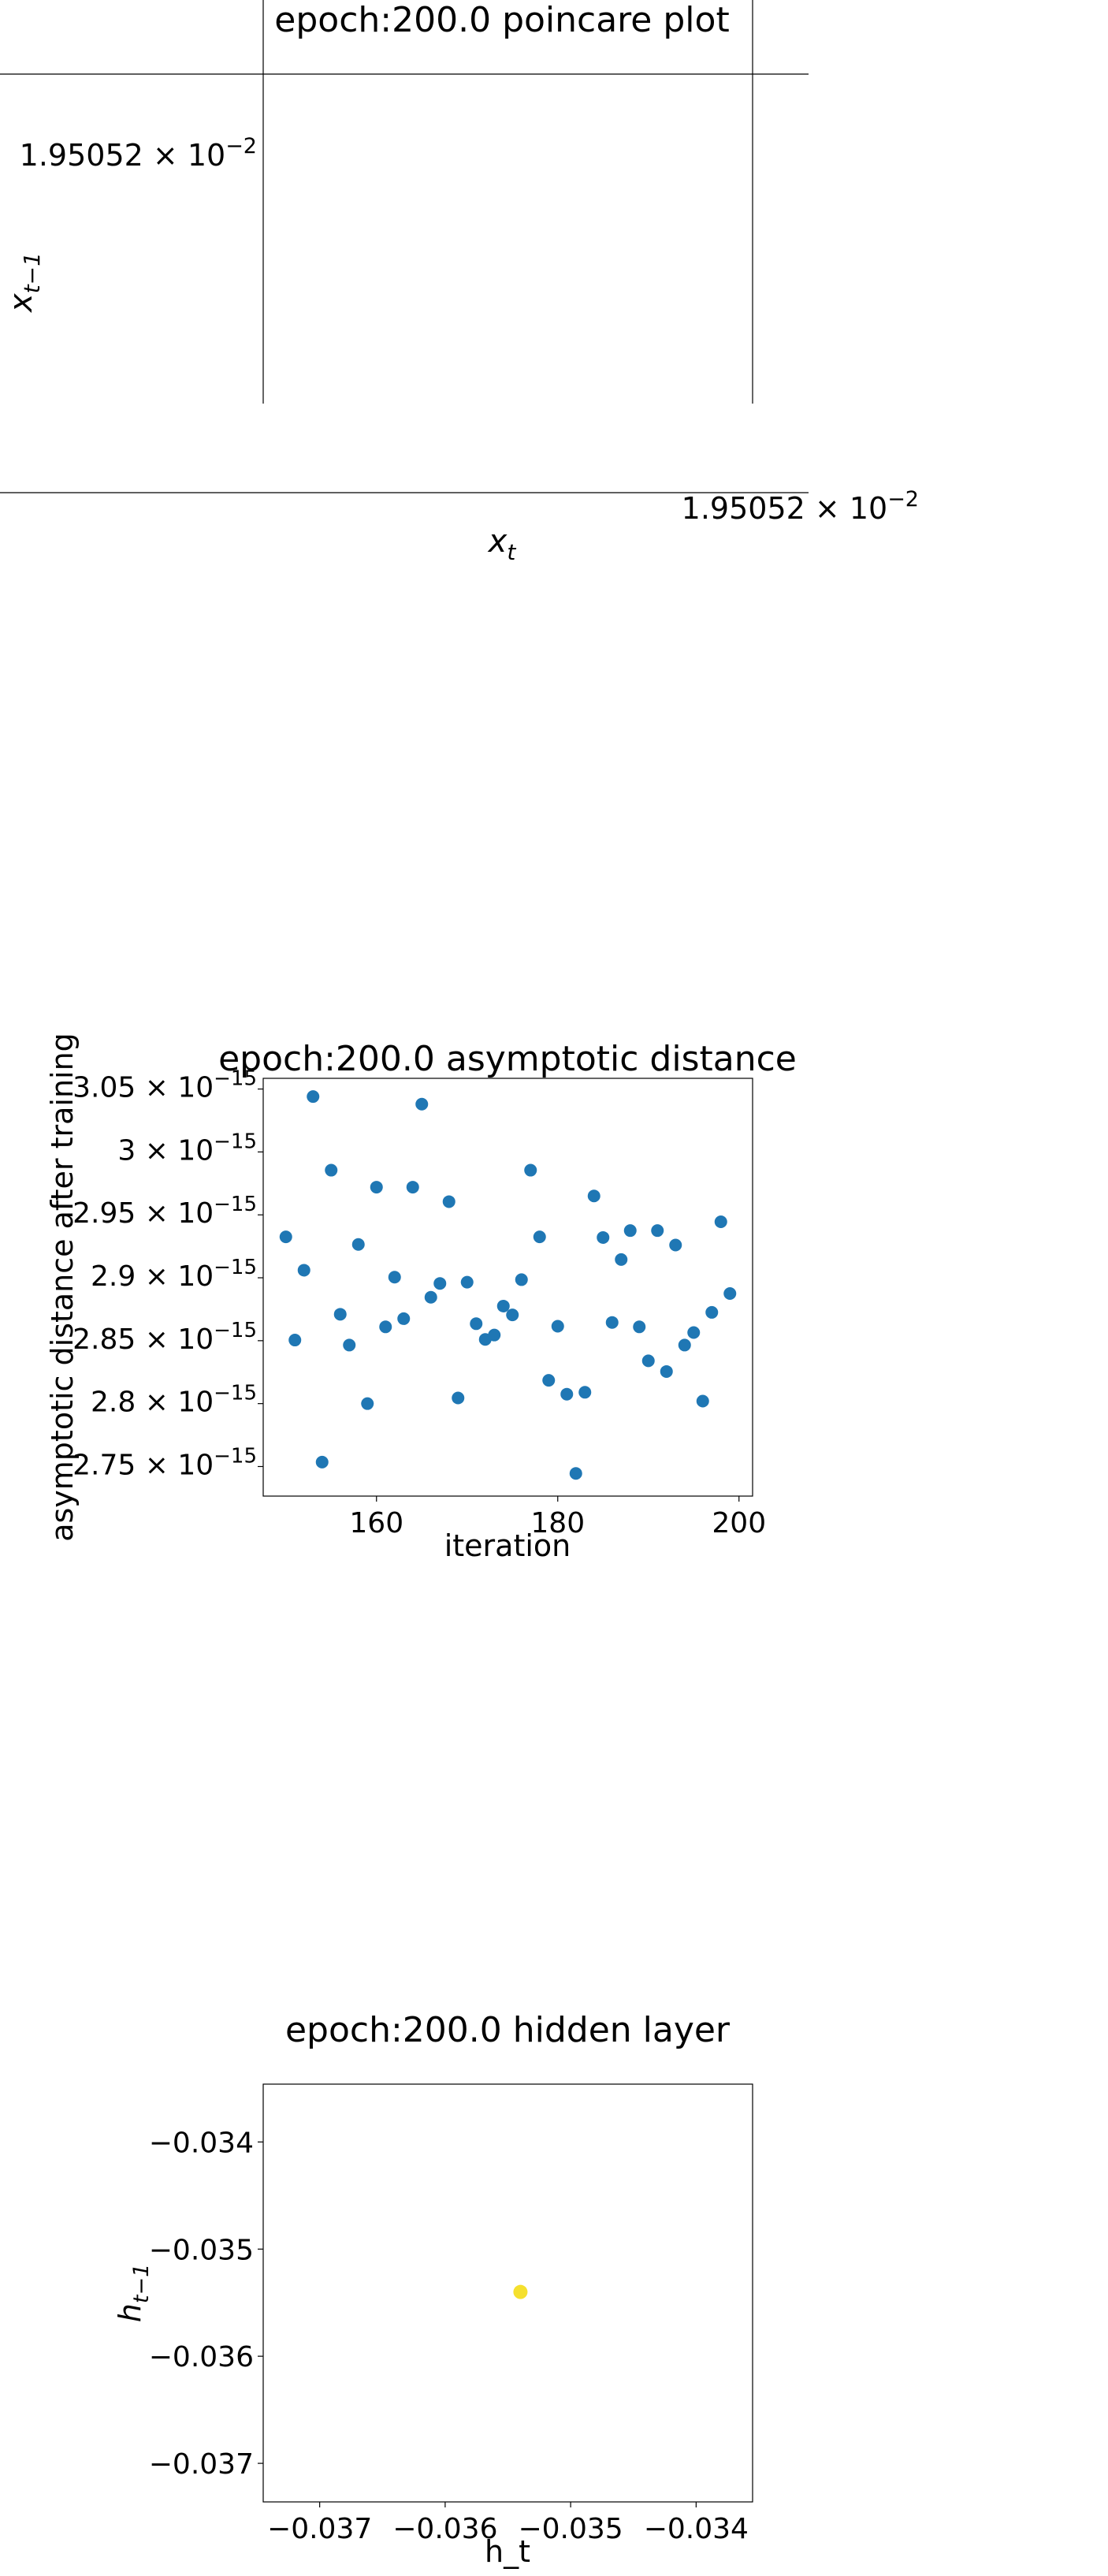 Image resolution: width=1108 pixels, height=2576 pixels. What do you see at coordinates (696, 2529) in the screenshot?
I see `x-tick-label: −0.034` at bounding box center [696, 2529].